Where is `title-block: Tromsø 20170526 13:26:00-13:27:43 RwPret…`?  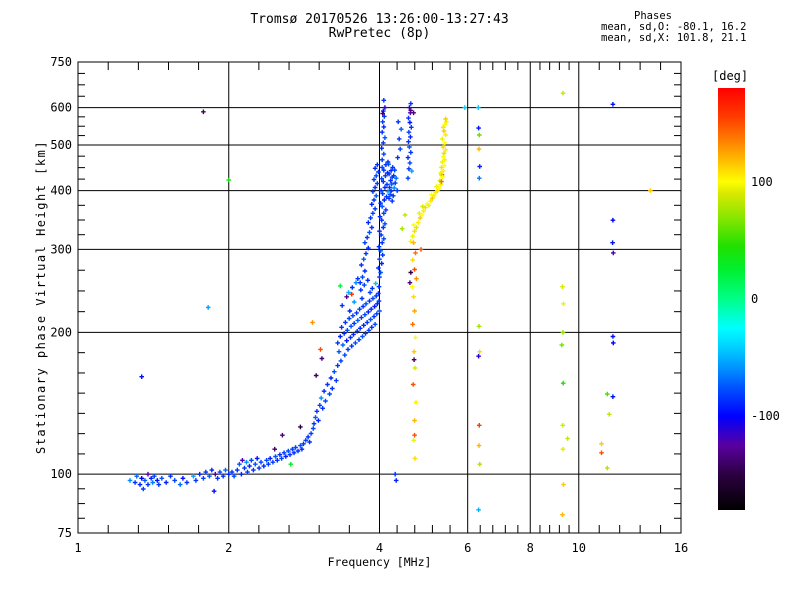 title-block: Tromsø 20170526 13:26:00-13:27:43 RwPret… is located at coordinates (379, 27).